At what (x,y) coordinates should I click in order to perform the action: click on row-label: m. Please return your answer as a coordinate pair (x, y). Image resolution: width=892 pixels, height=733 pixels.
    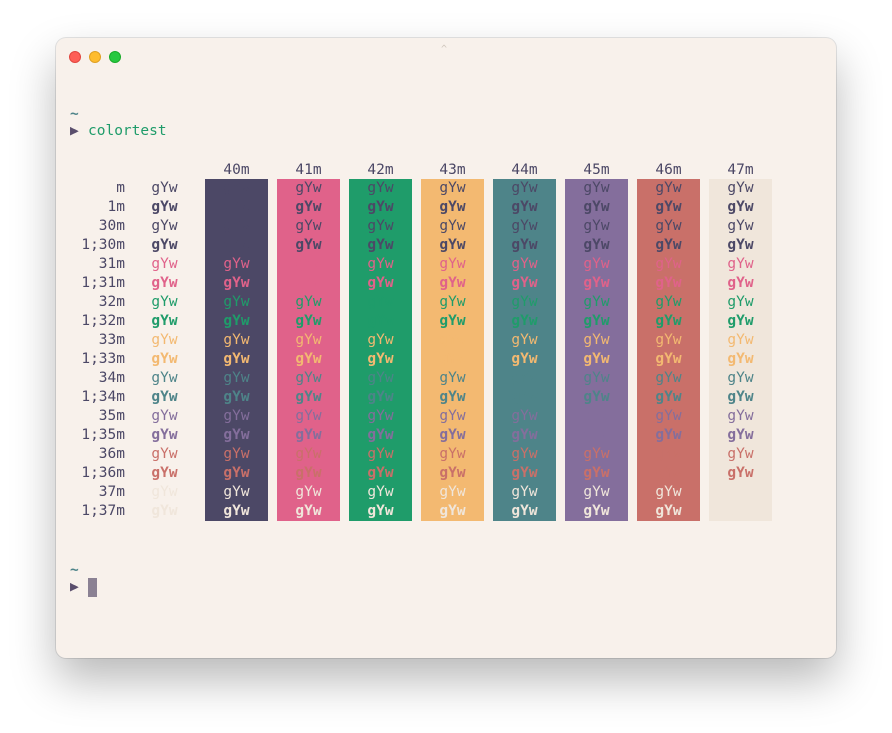
    Looking at the image, I should click on (120, 188).